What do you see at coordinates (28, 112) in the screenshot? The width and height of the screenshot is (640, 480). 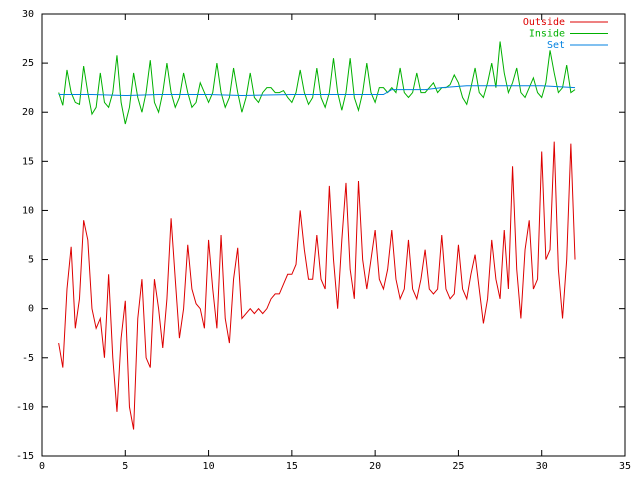 I see `y-tick-label: 20` at bounding box center [28, 112].